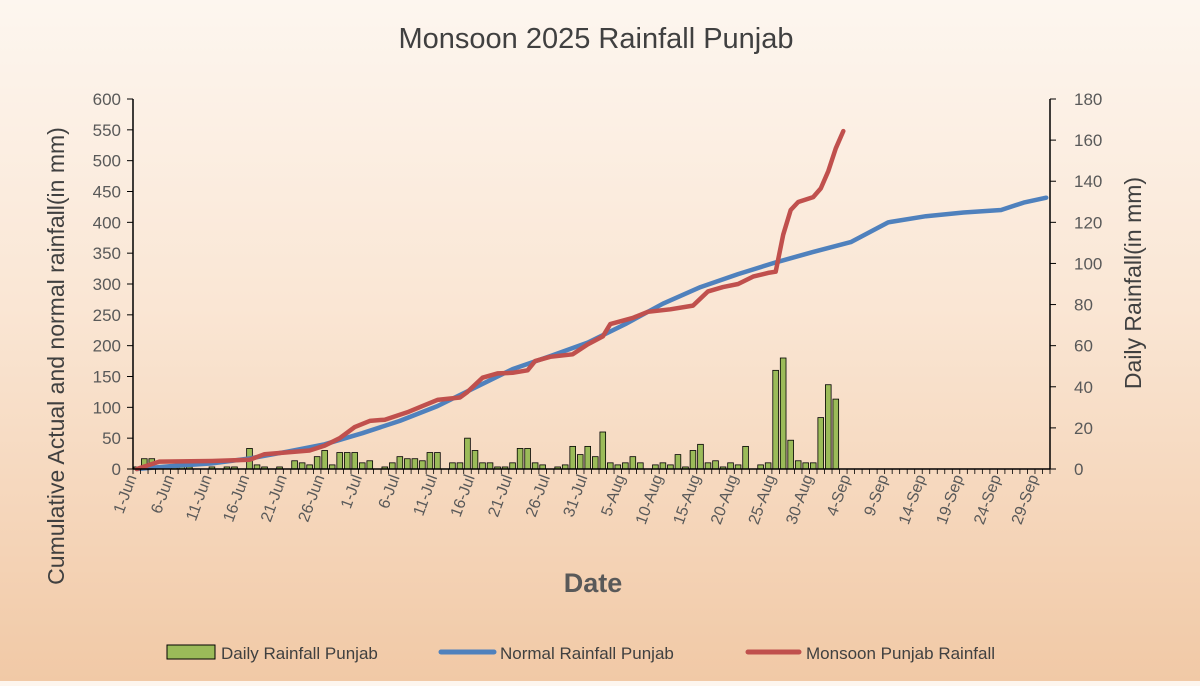 The width and height of the screenshot is (1200, 686). Describe the element at coordinates (1083, 428) in the screenshot. I see `y-right-tick-label: 20` at that location.